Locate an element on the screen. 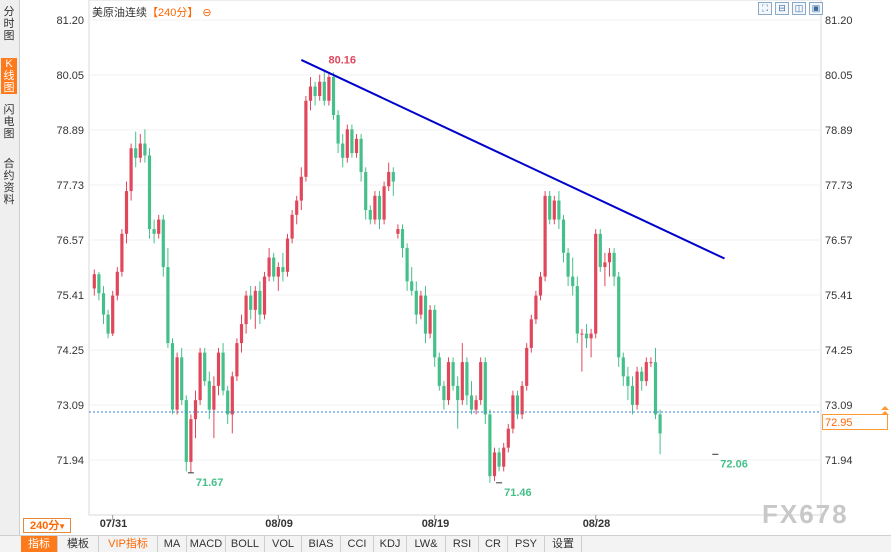 The image size is (891, 552). tab-kline: K线图 is located at coordinates (9, 76).